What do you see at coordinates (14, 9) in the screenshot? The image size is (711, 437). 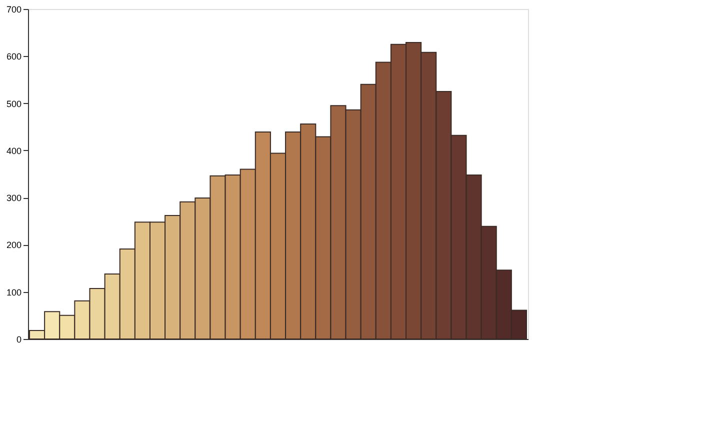 I see `y-tick-label: 700` at bounding box center [14, 9].